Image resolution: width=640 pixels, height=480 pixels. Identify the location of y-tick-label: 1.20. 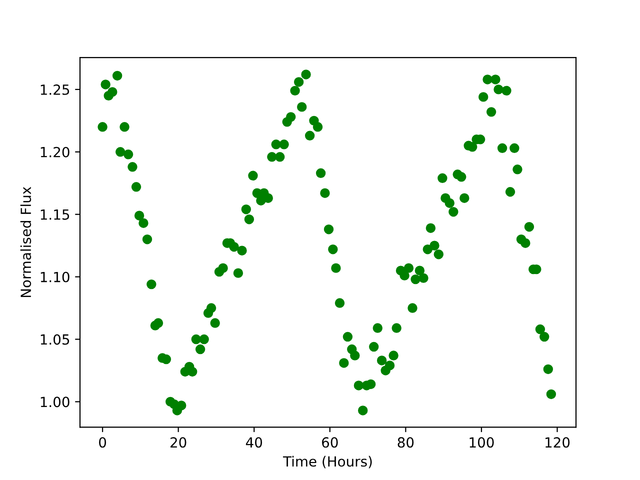
(55, 152).